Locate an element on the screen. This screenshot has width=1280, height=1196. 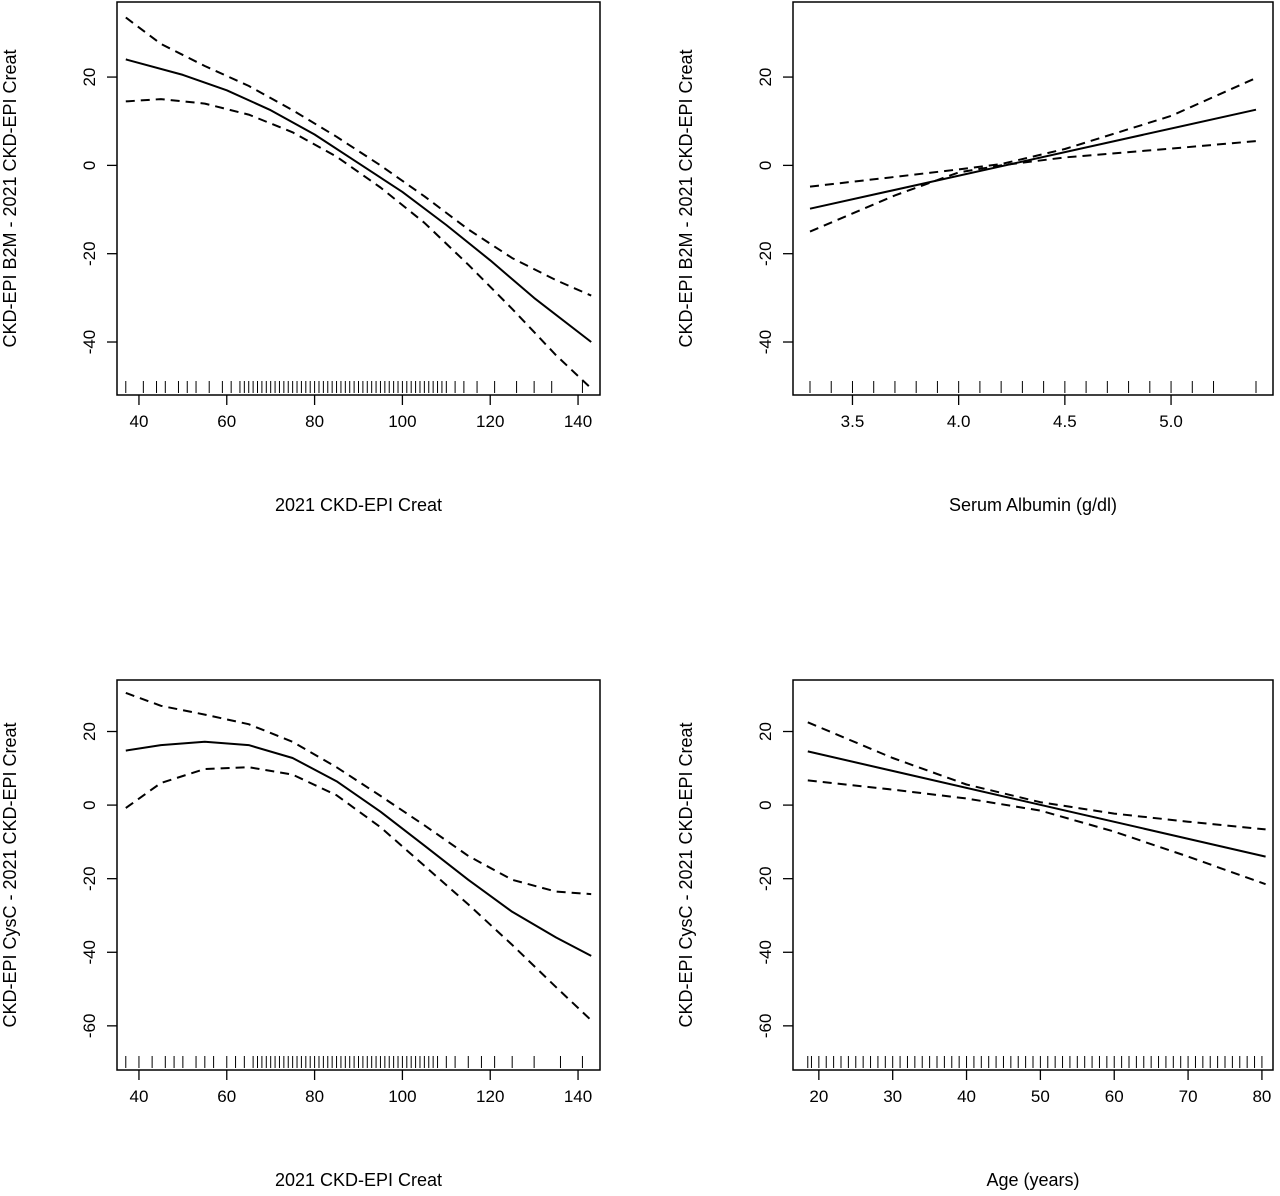
x-tick-label: 70 is located at coordinates (1188, 1096).